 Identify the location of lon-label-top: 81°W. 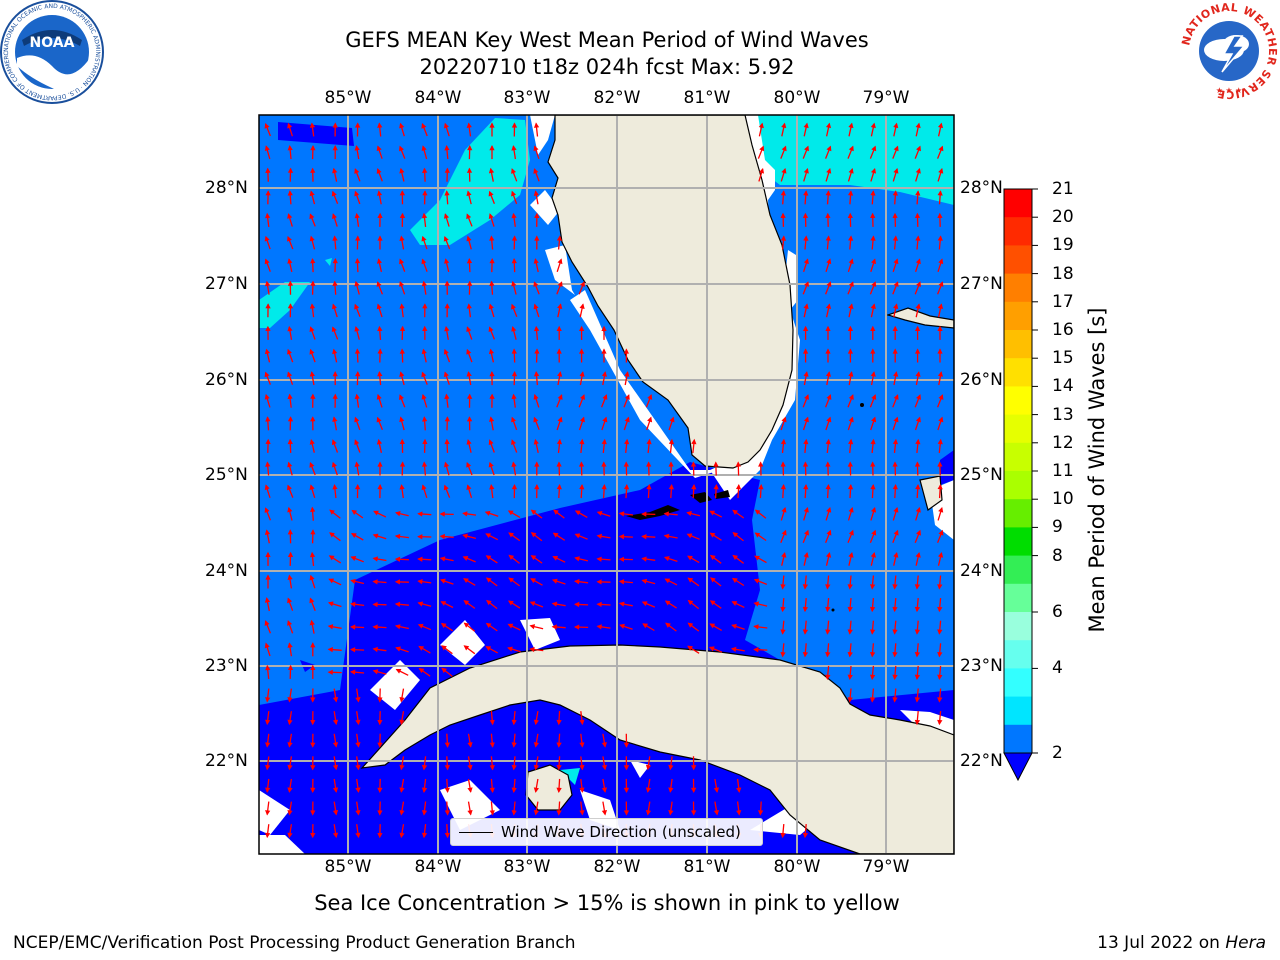
(707, 98).